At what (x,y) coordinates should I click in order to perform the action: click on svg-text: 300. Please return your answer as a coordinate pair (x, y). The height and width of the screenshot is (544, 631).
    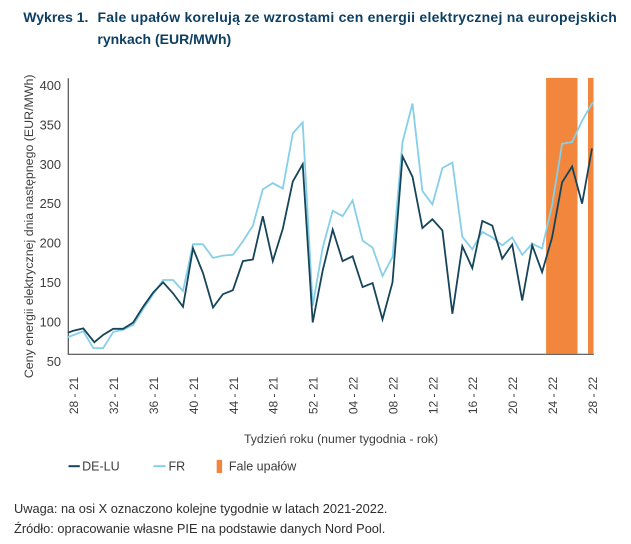
    Looking at the image, I should click on (50, 164).